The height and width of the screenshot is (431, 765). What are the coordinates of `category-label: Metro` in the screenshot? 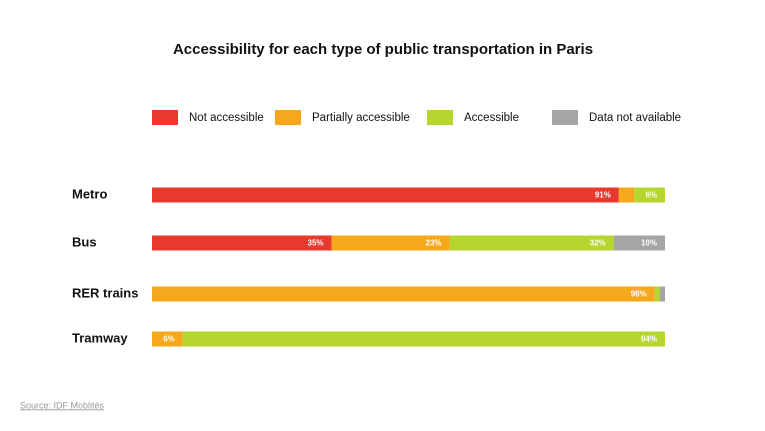 It's located at (89, 193).